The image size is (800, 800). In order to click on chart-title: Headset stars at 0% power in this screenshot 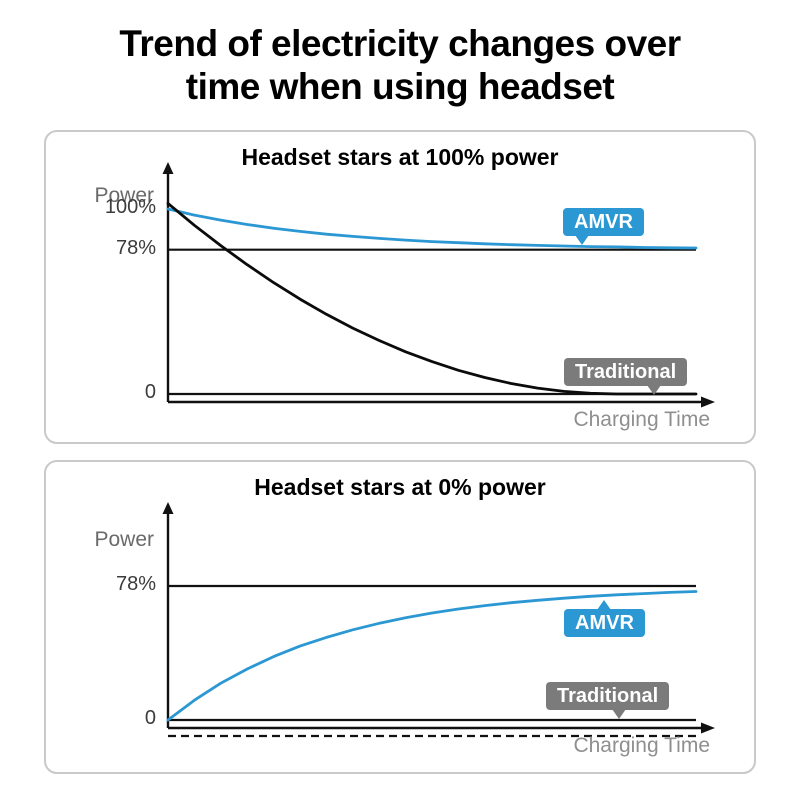, I will do `click(400, 487)`.